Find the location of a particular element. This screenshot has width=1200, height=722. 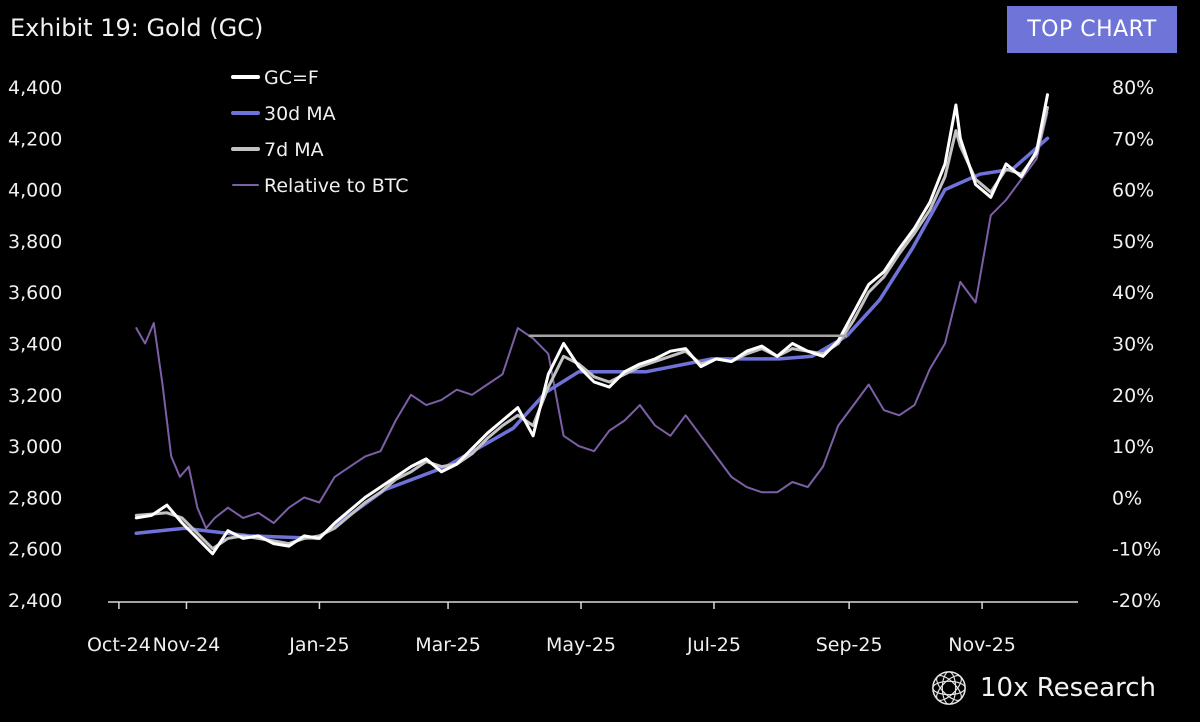

y-left-tick-label: 2,600 is located at coordinates (35, 550).